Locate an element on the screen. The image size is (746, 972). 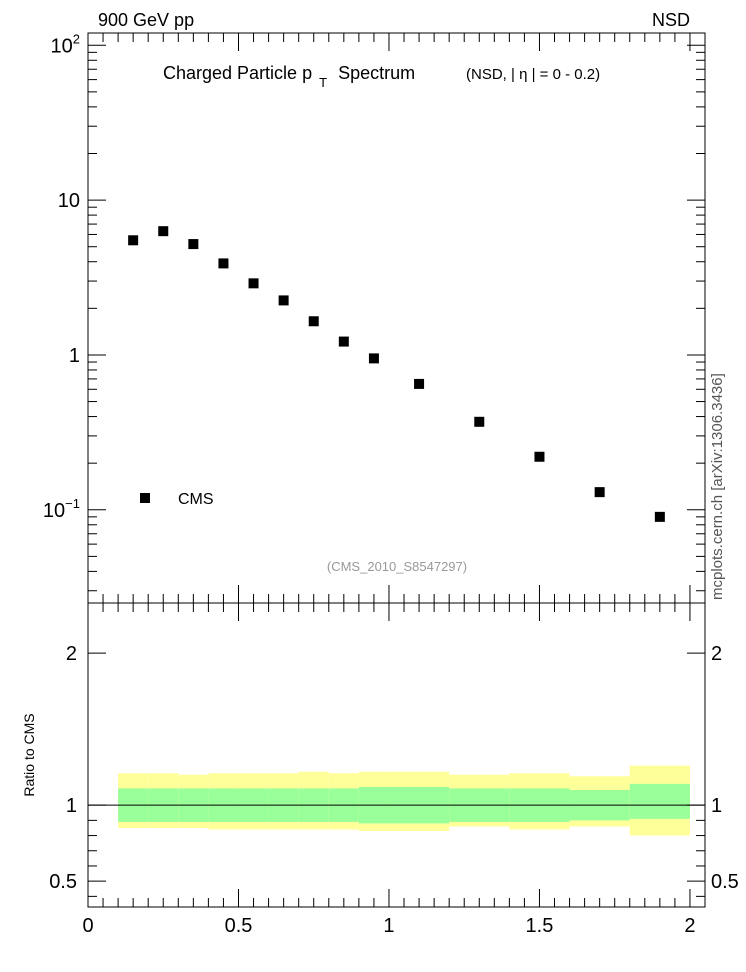
x-tick-label: 0.5 is located at coordinates (239, 926).